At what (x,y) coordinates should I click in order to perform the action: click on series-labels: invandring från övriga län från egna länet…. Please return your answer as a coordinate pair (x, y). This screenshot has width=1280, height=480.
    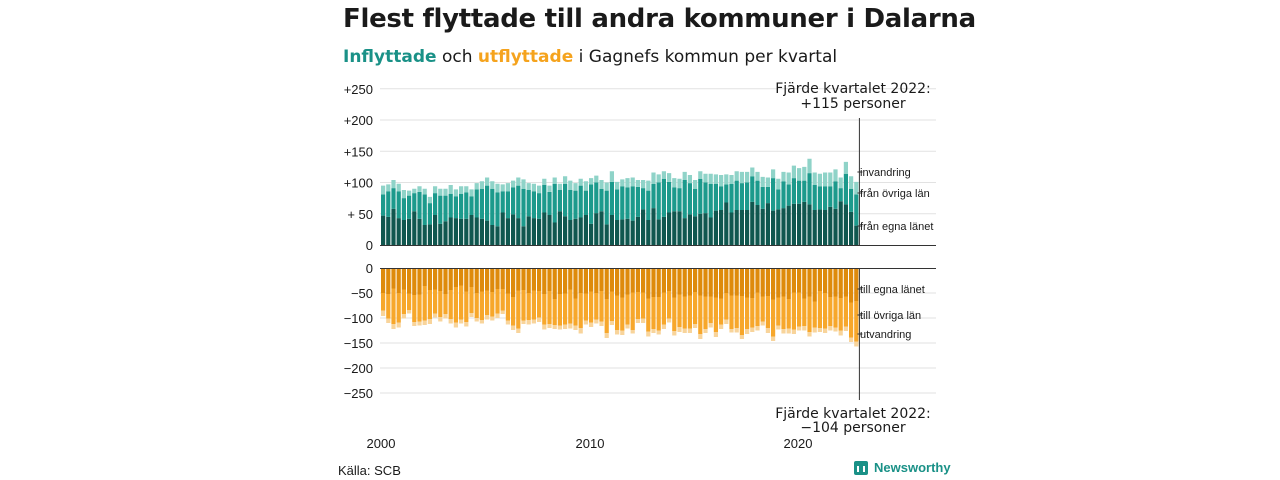
    Looking at the image, I should click on (895, 254).